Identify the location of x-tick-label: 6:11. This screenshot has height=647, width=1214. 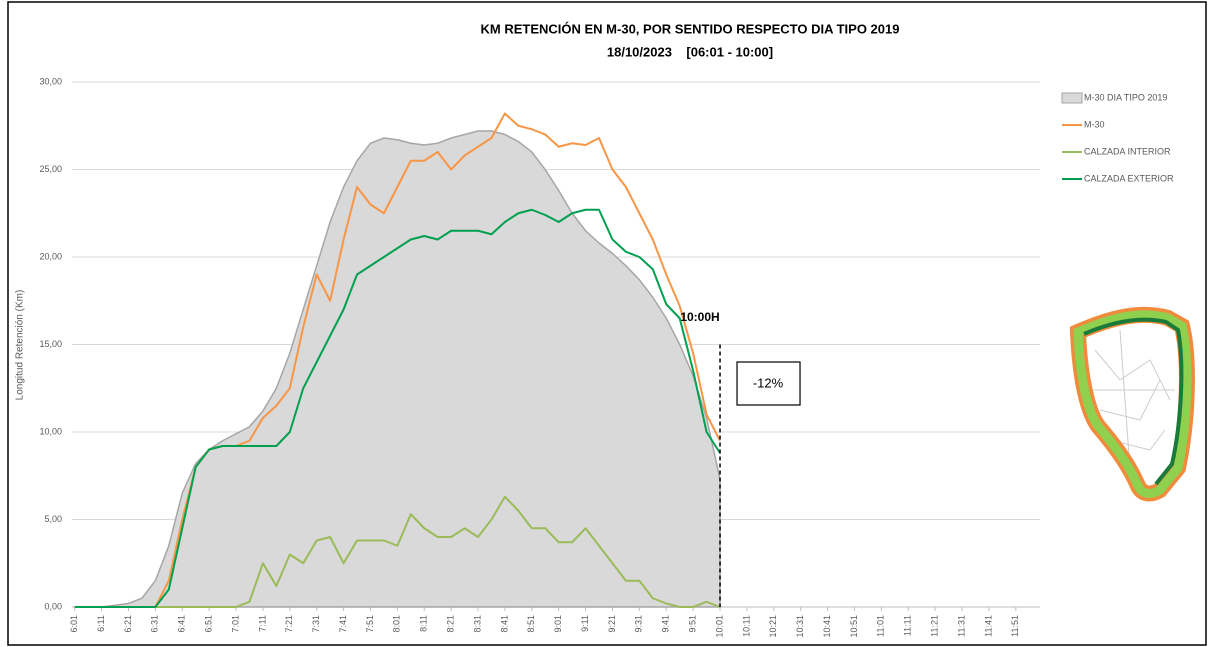
(101, 623).